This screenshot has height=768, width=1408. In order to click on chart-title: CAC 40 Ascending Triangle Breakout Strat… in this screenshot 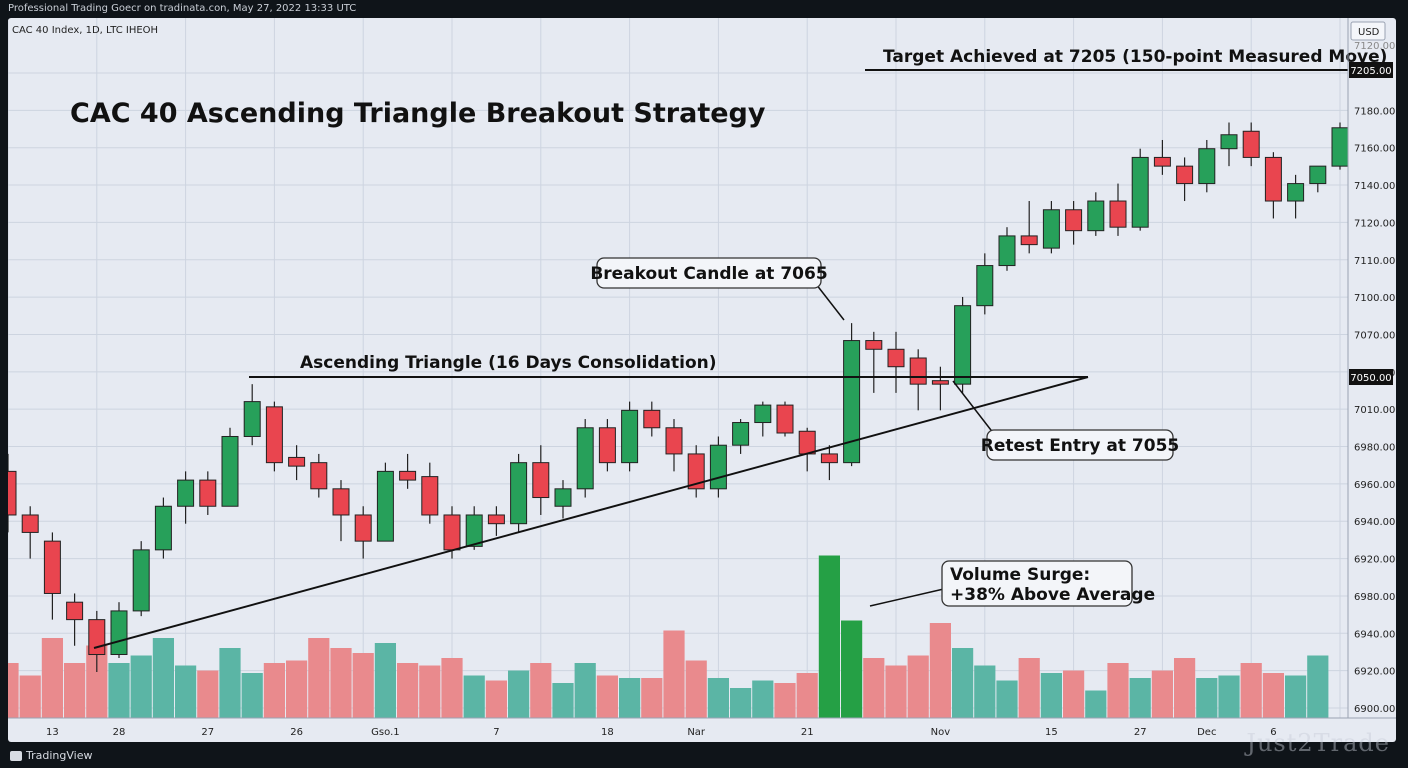, I will do `click(418, 113)`.